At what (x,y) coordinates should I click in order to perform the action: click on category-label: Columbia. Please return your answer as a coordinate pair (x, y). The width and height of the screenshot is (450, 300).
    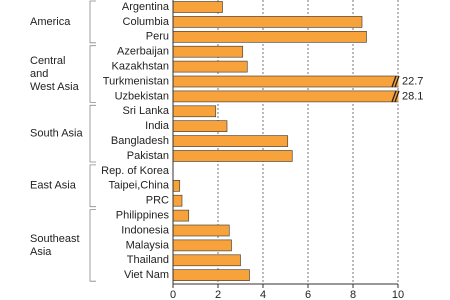
    Looking at the image, I should click on (146, 22).